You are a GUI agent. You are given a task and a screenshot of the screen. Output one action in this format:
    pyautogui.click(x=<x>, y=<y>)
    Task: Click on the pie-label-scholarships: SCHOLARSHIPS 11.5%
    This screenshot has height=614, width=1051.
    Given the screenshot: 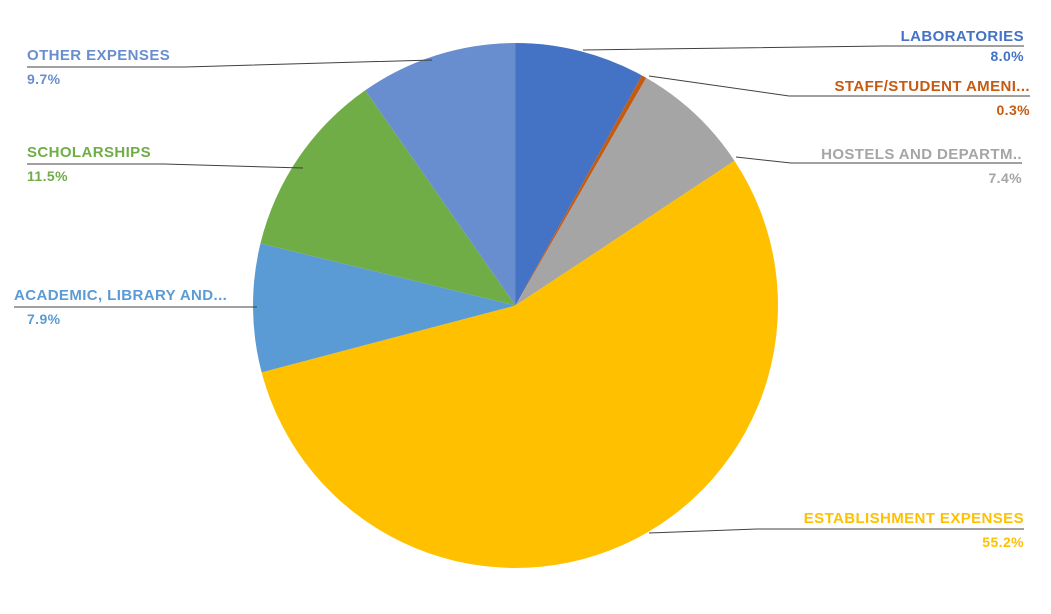 What is the action you would take?
    pyautogui.click(x=89, y=164)
    